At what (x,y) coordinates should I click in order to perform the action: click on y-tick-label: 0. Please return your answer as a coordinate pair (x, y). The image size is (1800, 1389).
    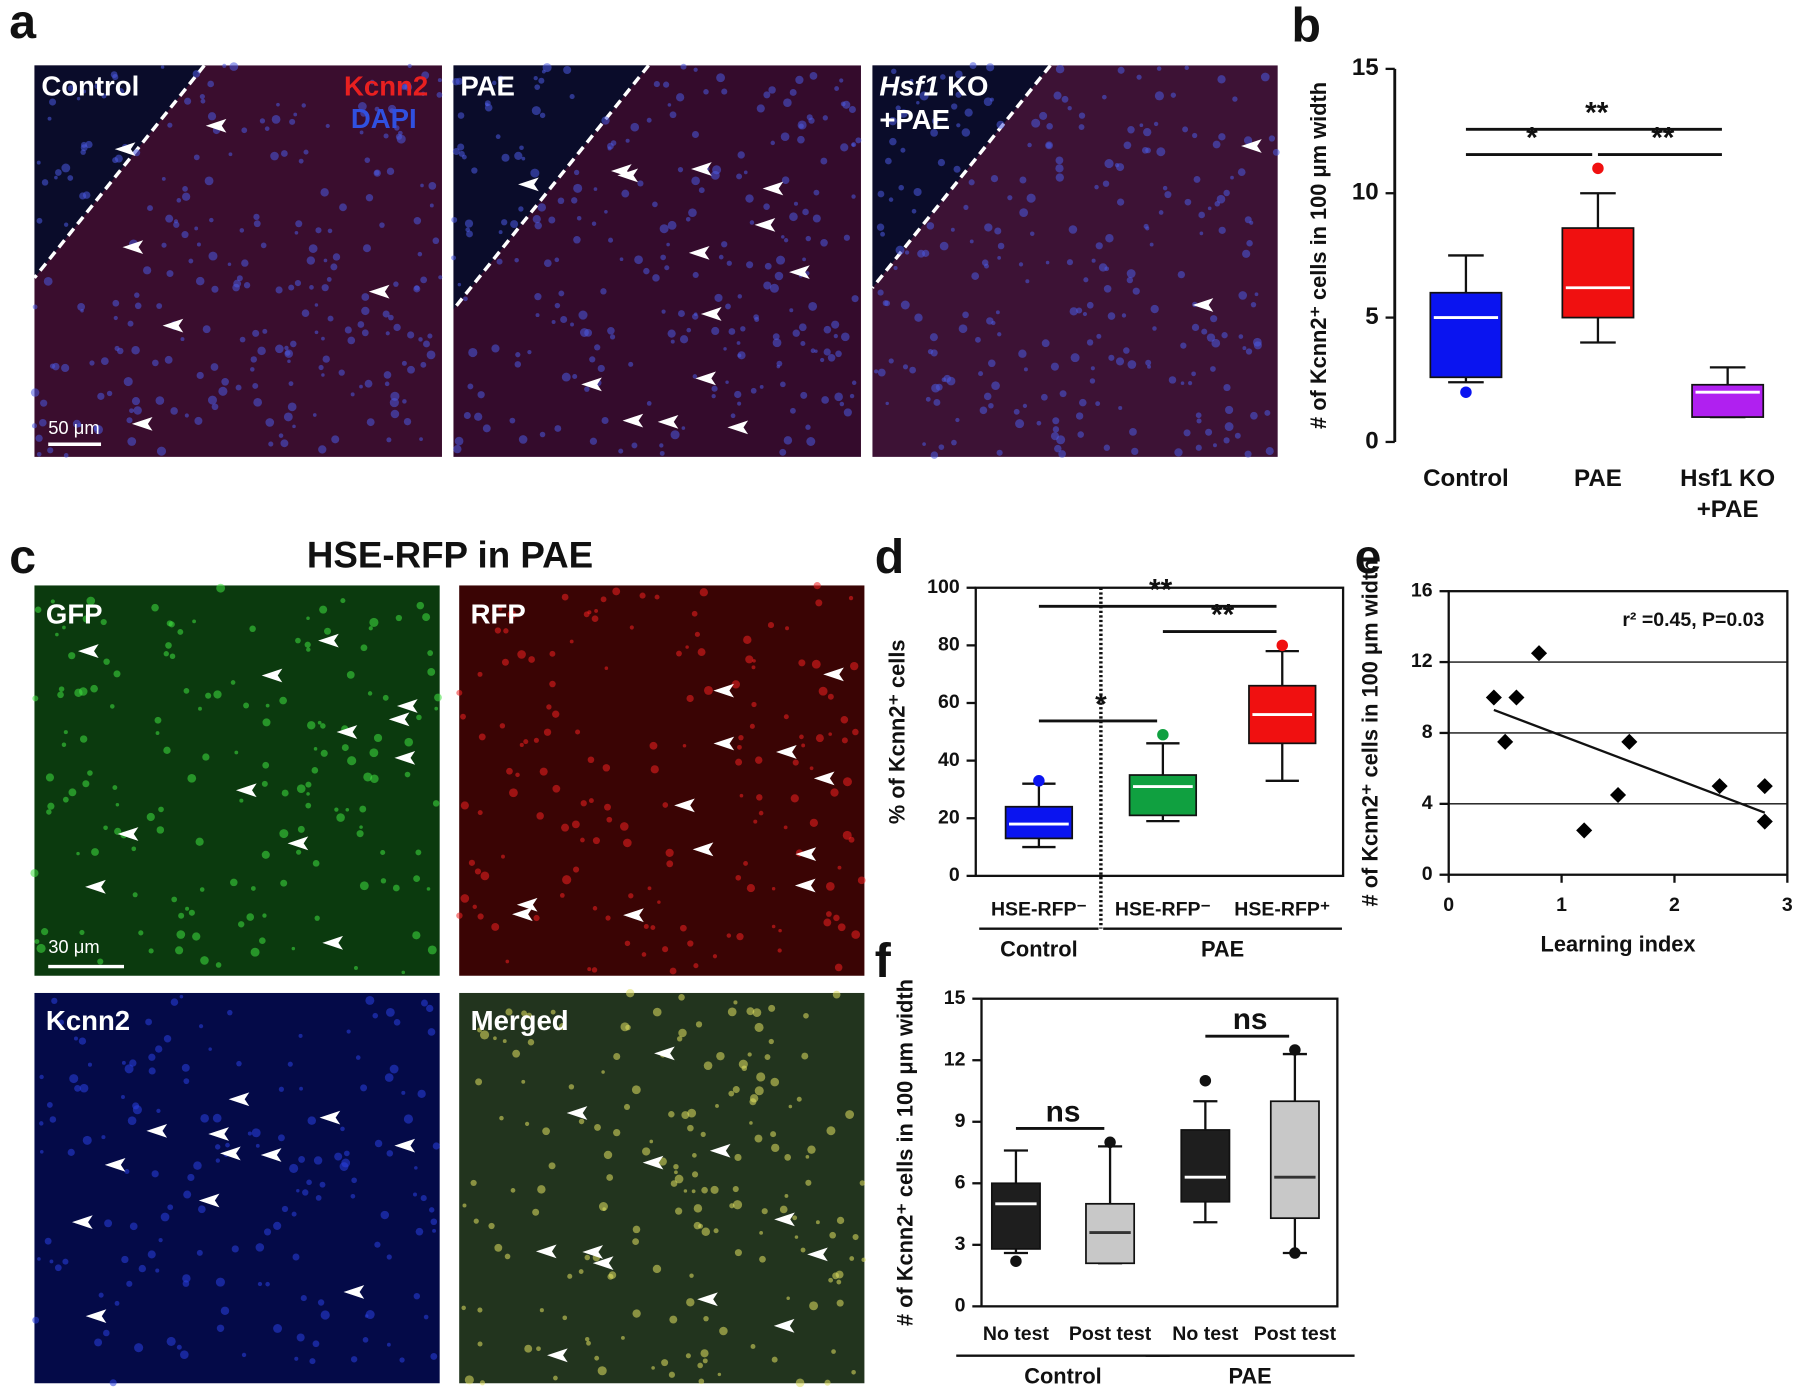
    Looking at the image, I should click on (954, 875).